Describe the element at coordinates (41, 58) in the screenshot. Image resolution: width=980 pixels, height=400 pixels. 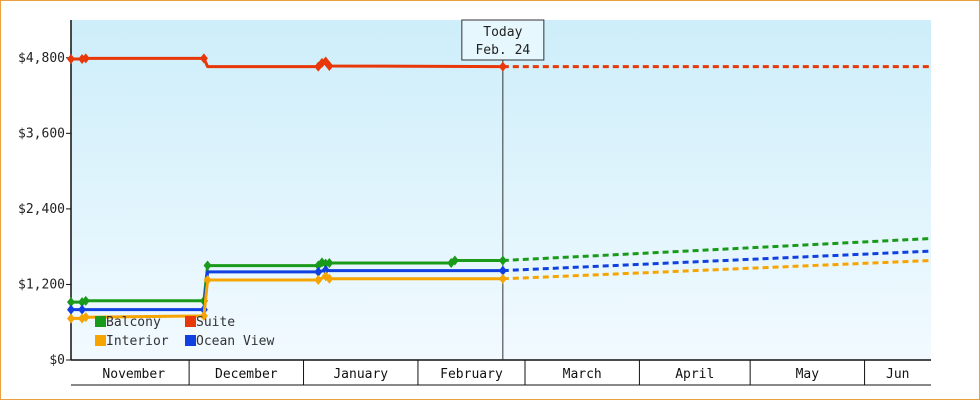
I see `y-tick-label: $4,800` at that location.